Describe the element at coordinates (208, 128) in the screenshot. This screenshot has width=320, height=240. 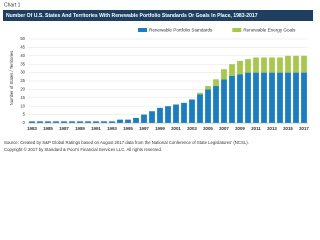
I see `x-tick-label: 2005` at that location.